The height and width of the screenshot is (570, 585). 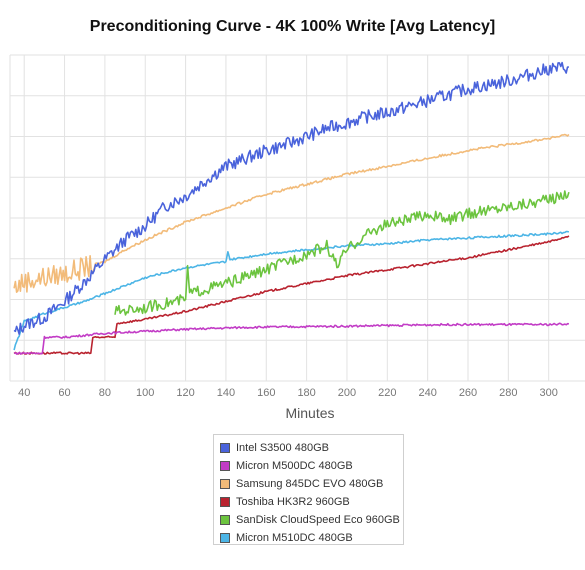 What do you see at coordinates (318, 520) in the screenshot?
I see `legend-label: SanDisk CloudSpeed Eco 960GB` at bounding box center [318, 520].